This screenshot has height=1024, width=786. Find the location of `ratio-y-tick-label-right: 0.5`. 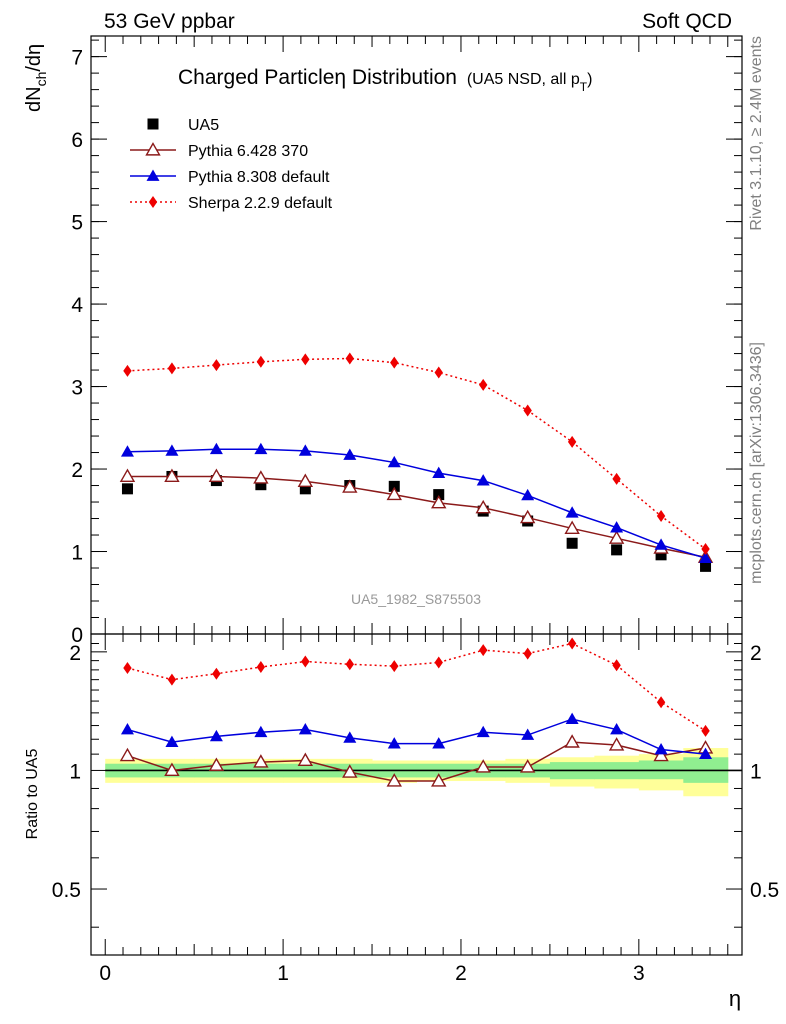

ratio-y-tick-label-right: 0.5 is located at coordinates (764, 890).